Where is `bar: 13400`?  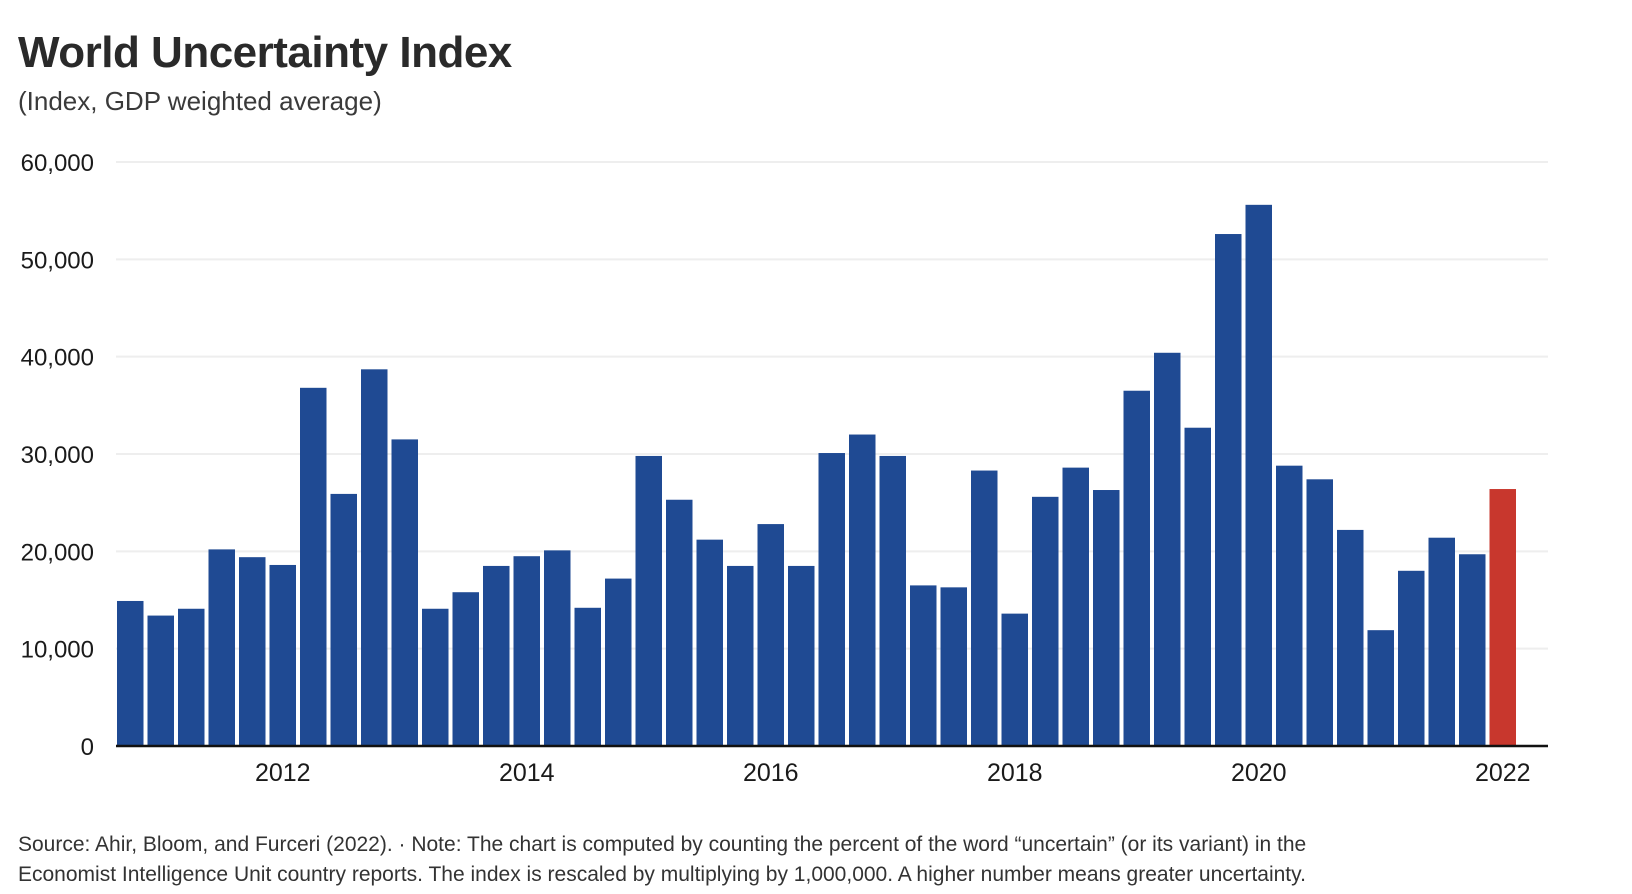 bar: 13400 is located at coordinates (160, 680).